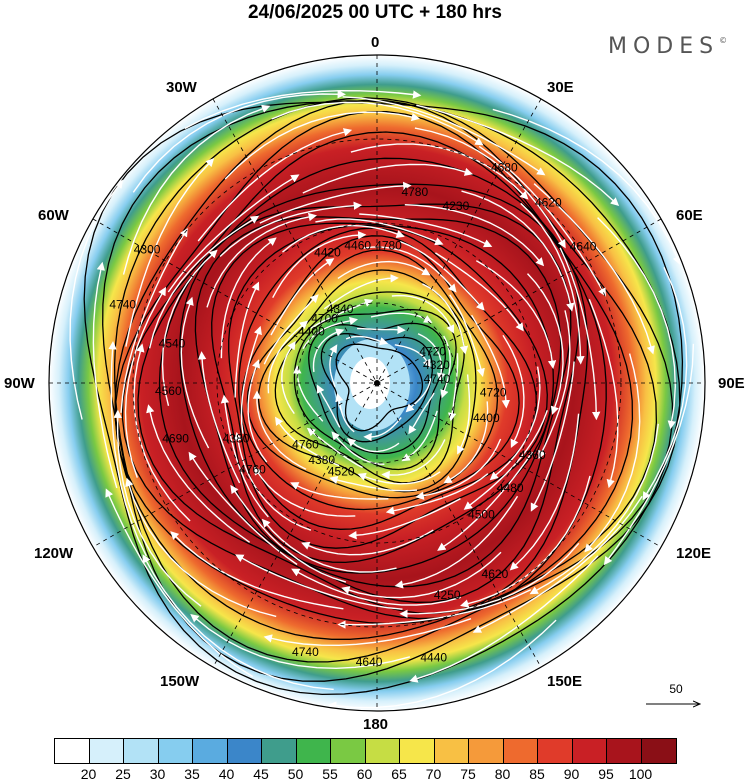 This screenshot has width=750, height=782. What do you see at coordinates (447, 595) in the screenshot?
I see `contour-label: 4250` at bounding box center [447, 595].